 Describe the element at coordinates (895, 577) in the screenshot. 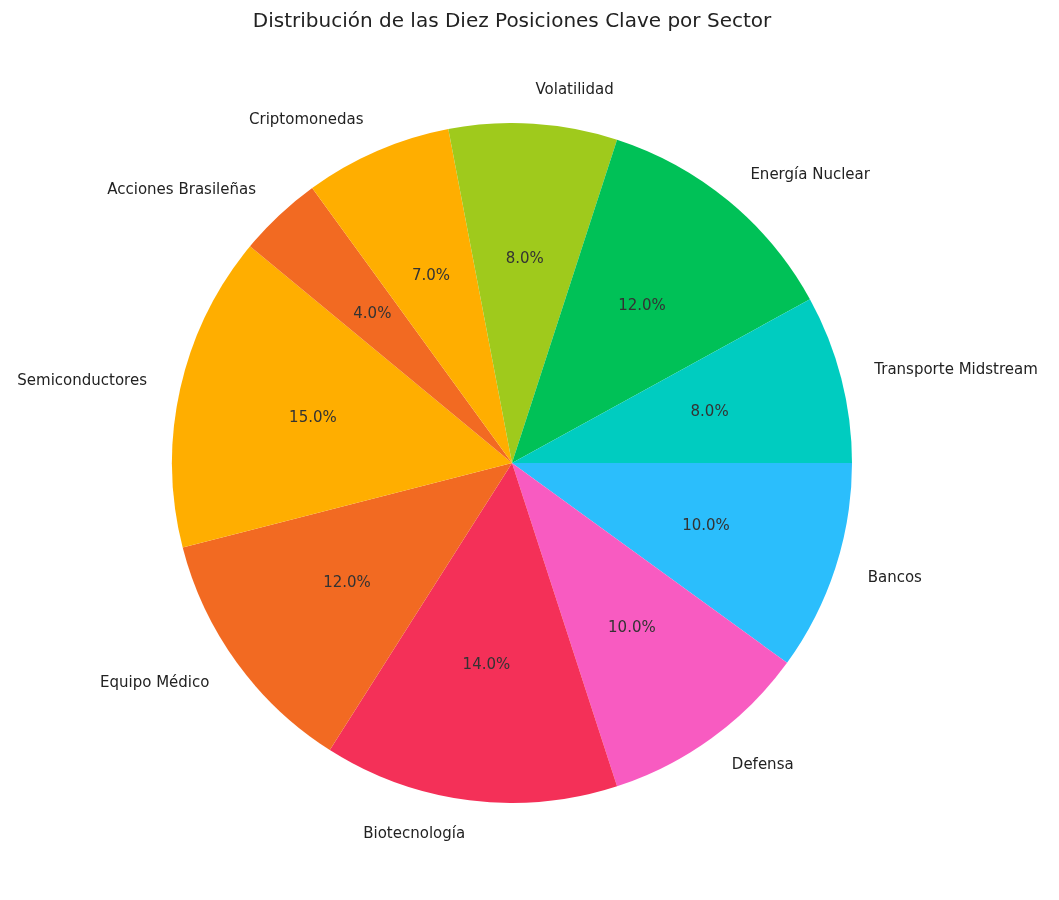

I see `slice-label: Bancos` at that location.